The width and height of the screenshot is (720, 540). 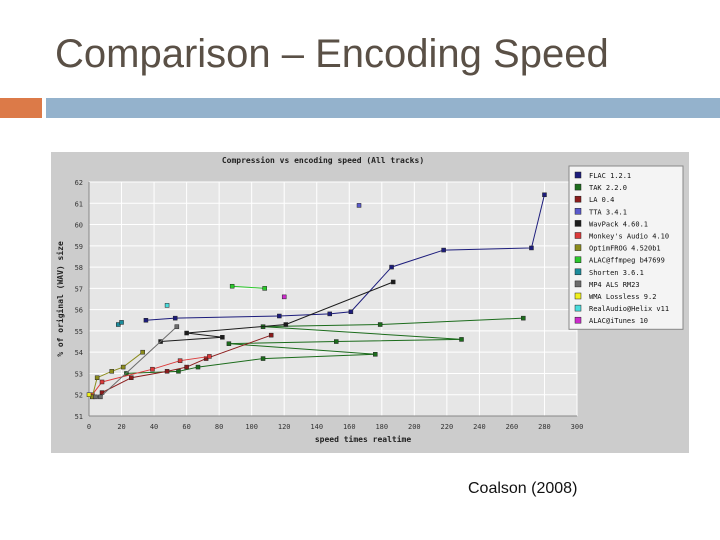 What do you see at coordinates (614, 285) in the screenshot?
I see `legend-label: MP4 ALS RM23` at bounding box center [614, 285].